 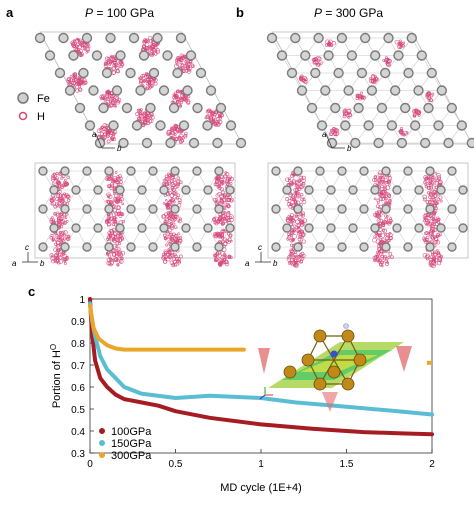 I want to click on x-tick-label: 0.5, so click(x=176, y=464).